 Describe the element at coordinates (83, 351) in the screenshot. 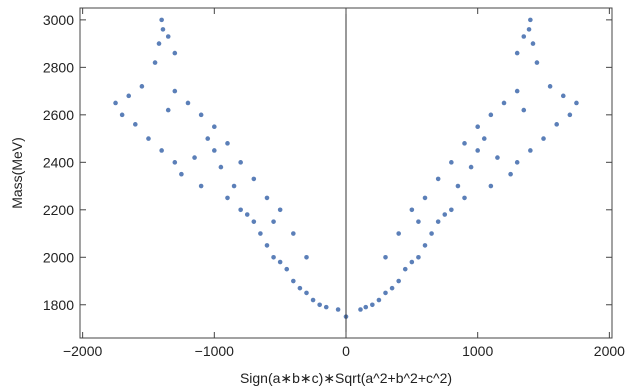

I see `x-tick-label: −2000` at that location.